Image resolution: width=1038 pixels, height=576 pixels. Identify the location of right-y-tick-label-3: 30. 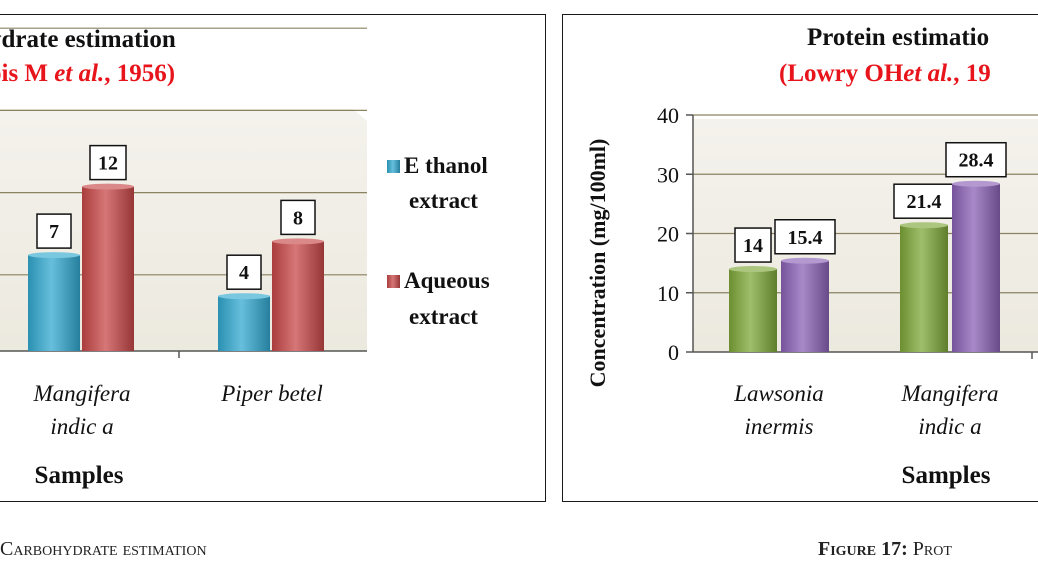
(668, 174).